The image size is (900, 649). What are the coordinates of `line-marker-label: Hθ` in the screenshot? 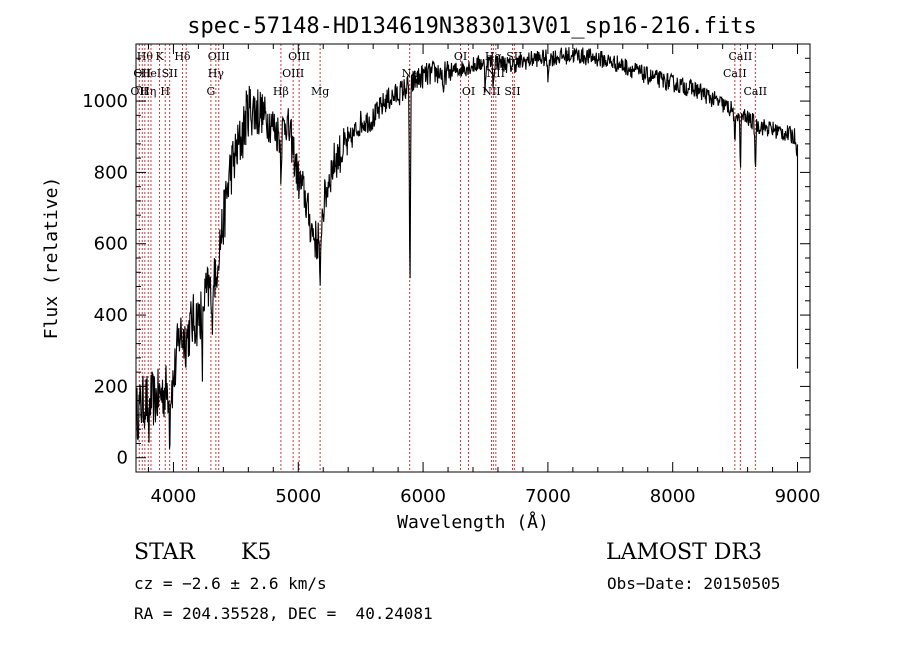 It's located at (145, 56).